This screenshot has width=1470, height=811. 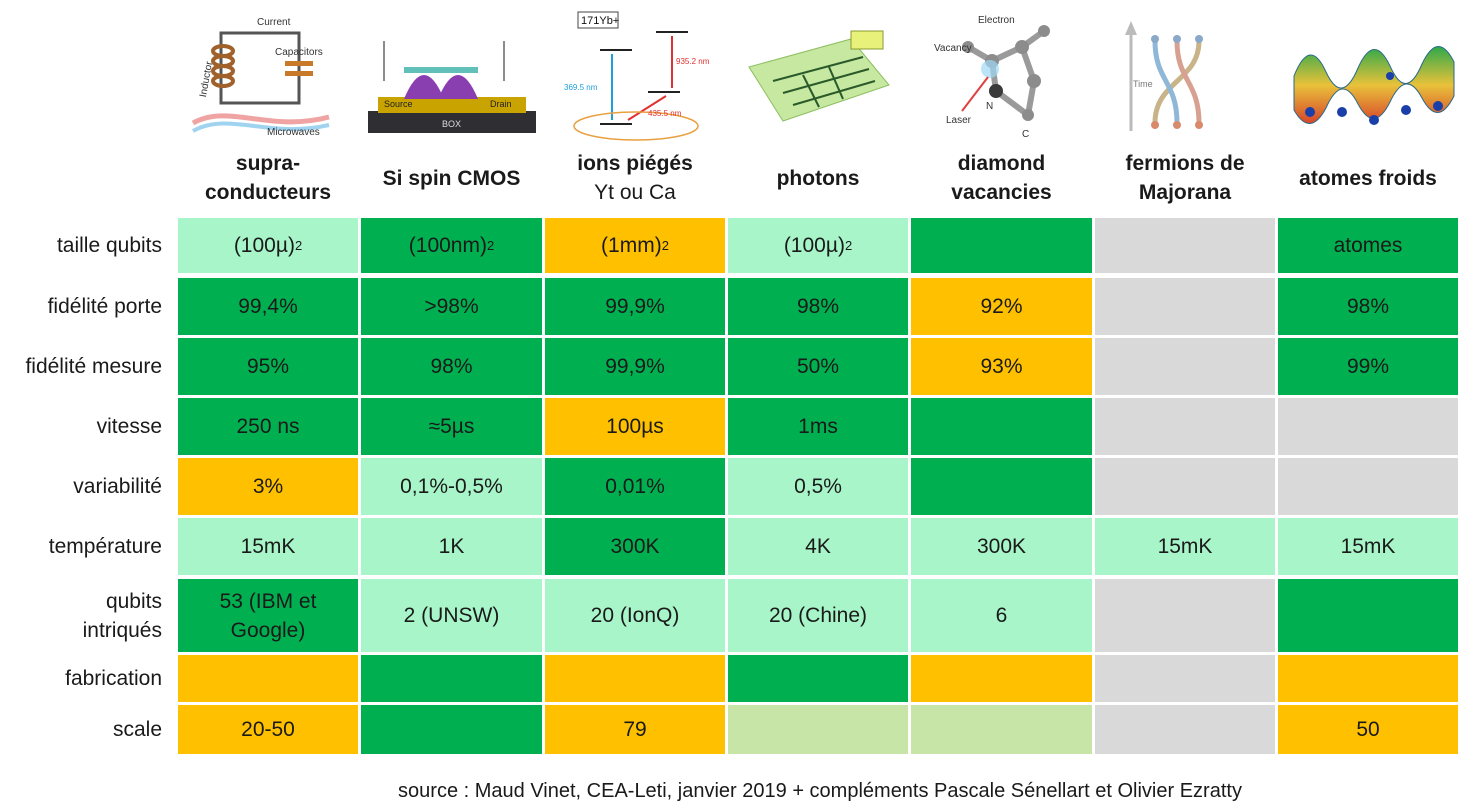 I want to click on cell-value: ≈5µs, so click(x=451, y=426).